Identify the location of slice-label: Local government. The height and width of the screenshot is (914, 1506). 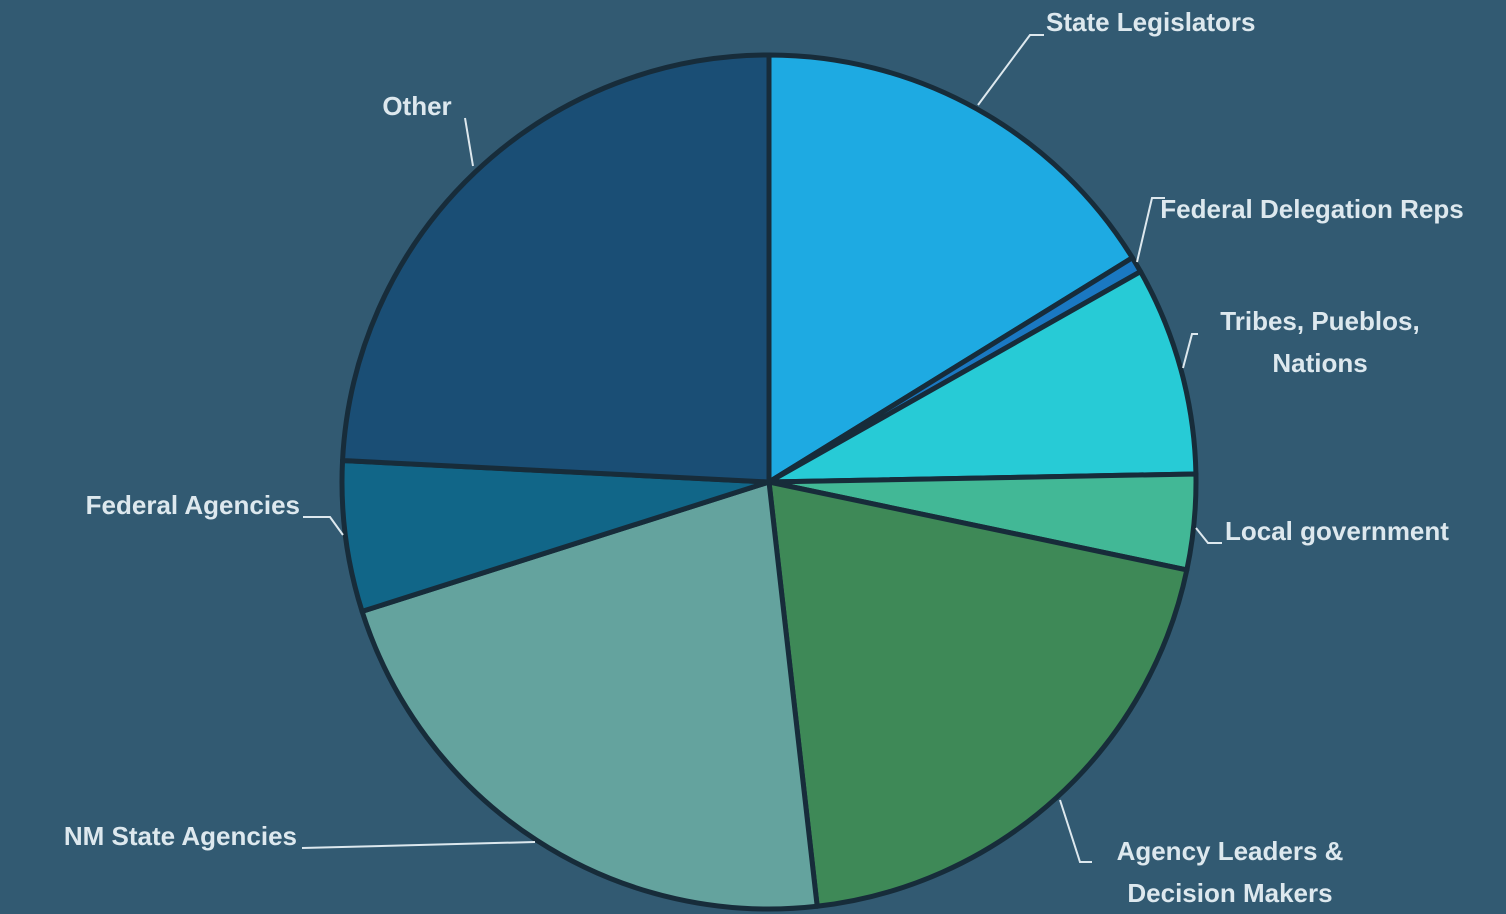
(1337, 531).